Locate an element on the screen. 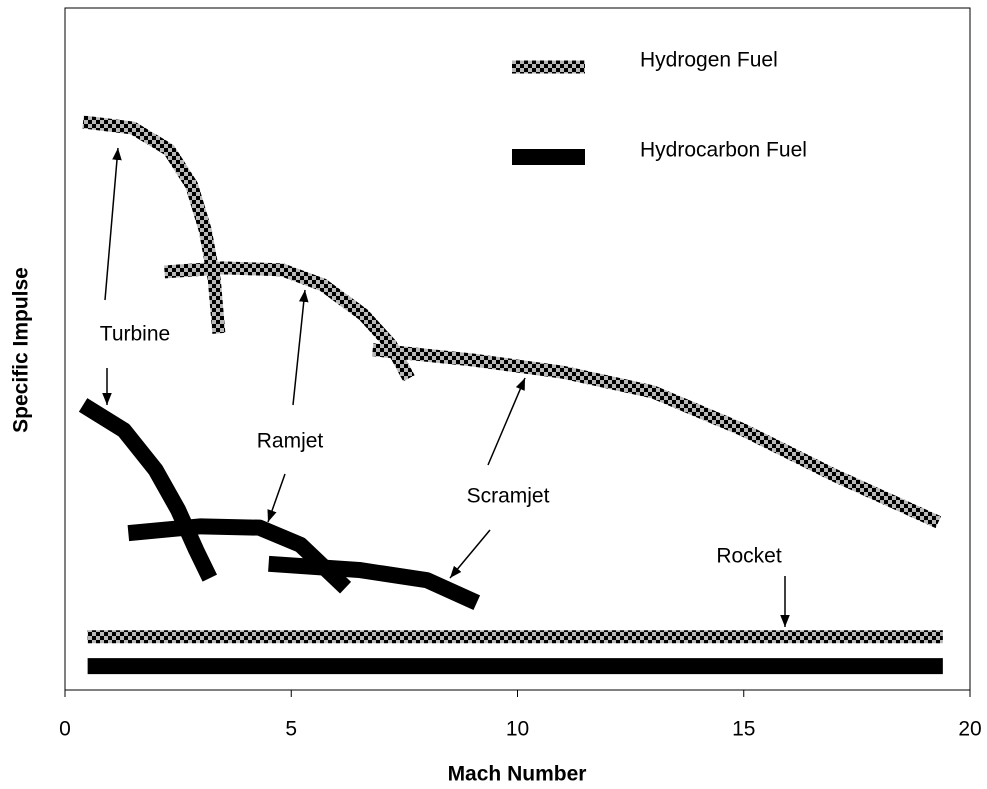 This screenshot has height=789, width=987. x-tick-label: 0 is located at coordinates (65, 729).